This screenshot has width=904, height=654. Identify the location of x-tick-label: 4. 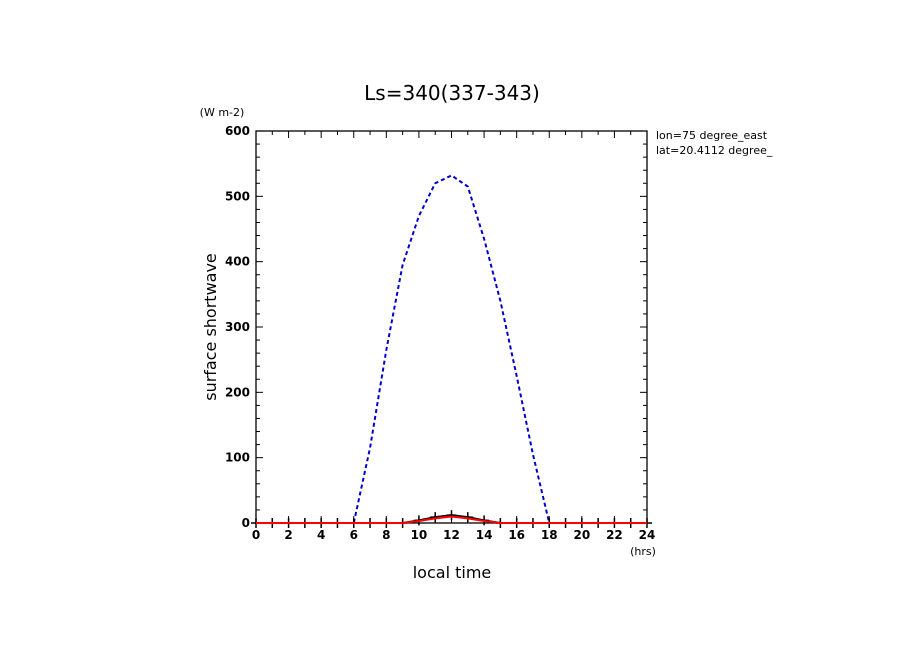
(321, 535).